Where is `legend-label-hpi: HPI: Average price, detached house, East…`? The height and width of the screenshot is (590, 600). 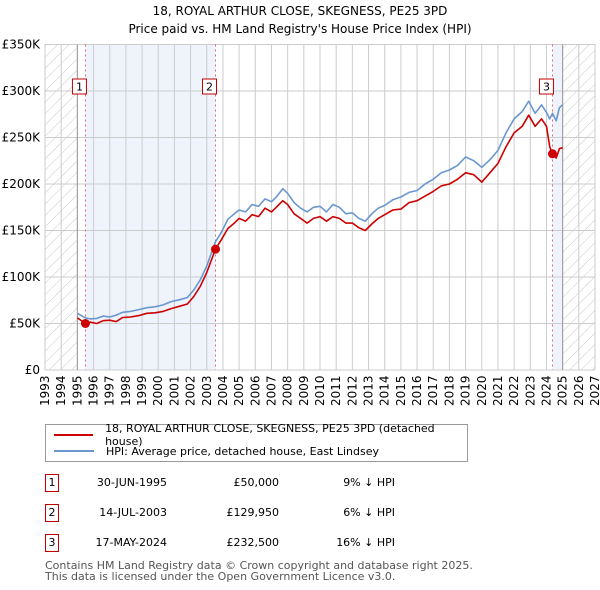
legend-label-hpi: HPI: Average price, detached house, East… is located at coordinates (243, 451).